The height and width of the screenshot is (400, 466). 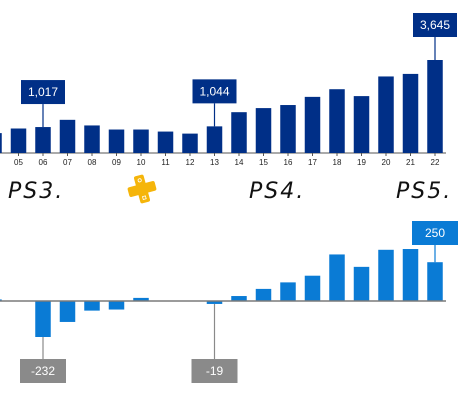 I want to click on tick-label-09: 09, so click(x=116, y=162).